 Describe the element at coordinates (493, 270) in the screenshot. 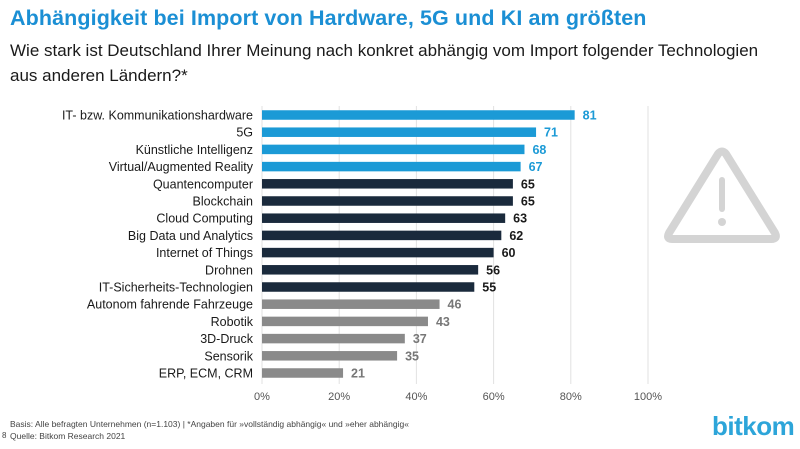

I see `value-label: 56` at that location.